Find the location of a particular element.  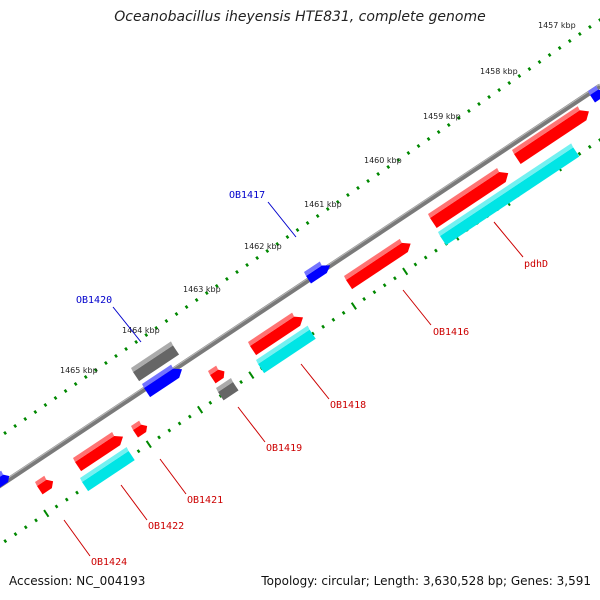

feature-ob1417-face is located at coordinates (318, 274).